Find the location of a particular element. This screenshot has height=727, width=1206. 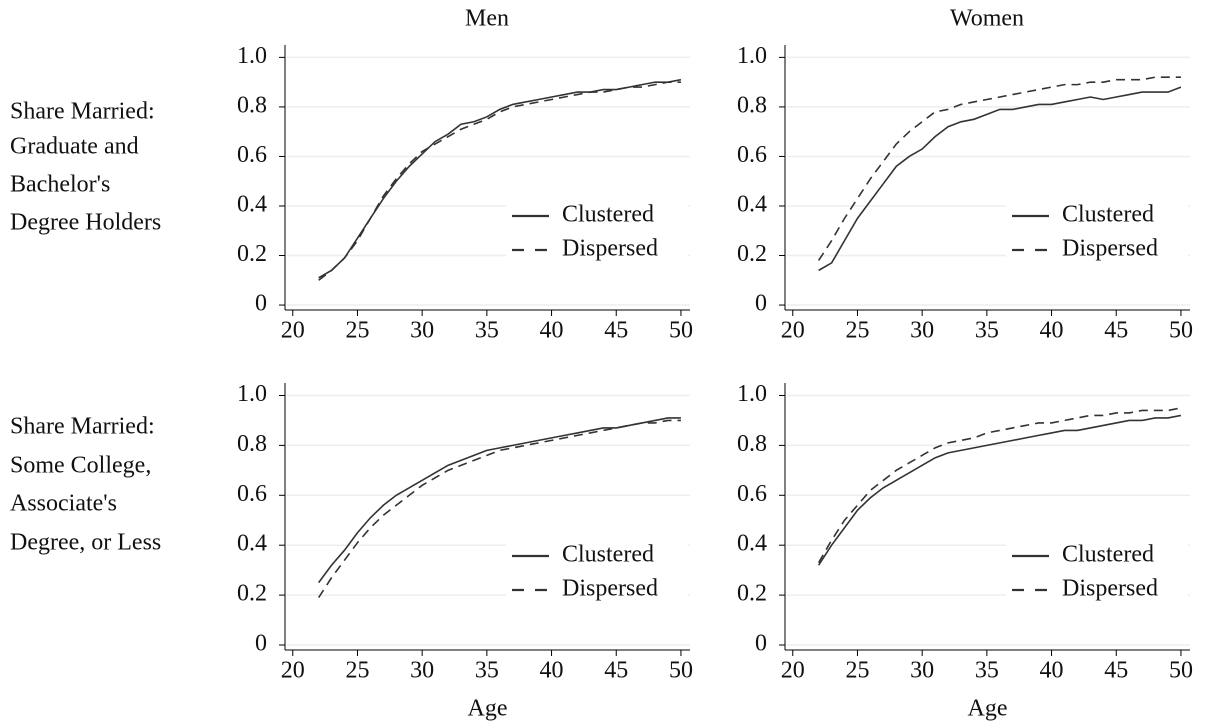

row-label: Degree Holders is located at coordinates (85, 223).